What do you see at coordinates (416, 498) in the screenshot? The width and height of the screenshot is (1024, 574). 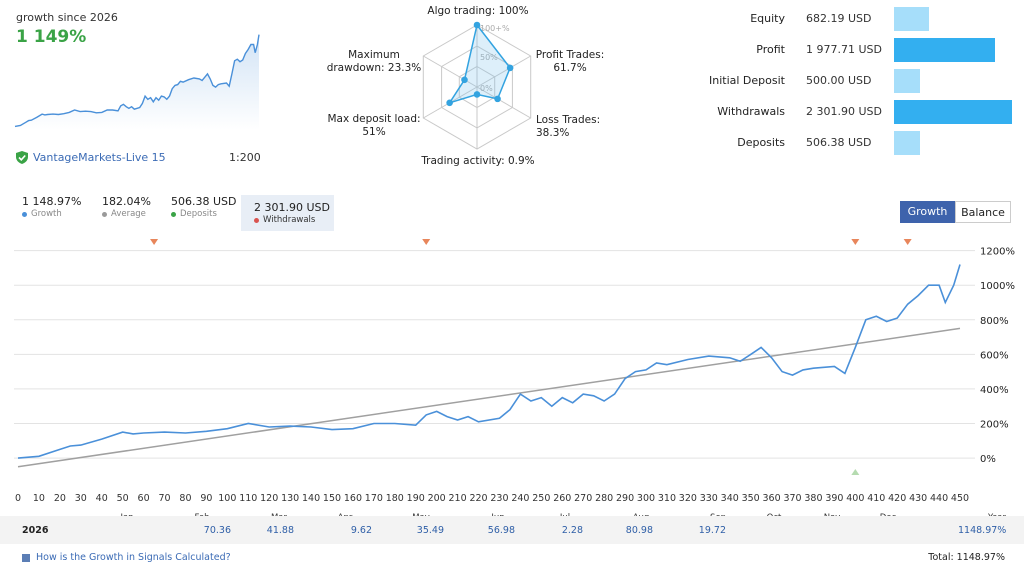 I see `x-tick-label: 190` at bounding box center [416, 498].